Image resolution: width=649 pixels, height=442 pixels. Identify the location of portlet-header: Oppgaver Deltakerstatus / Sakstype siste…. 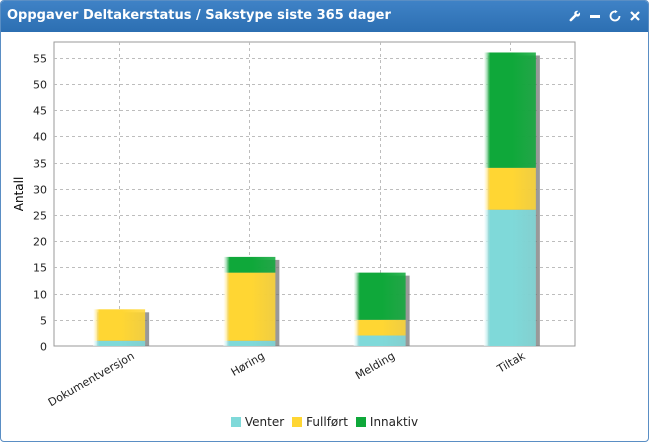
(324, 16).